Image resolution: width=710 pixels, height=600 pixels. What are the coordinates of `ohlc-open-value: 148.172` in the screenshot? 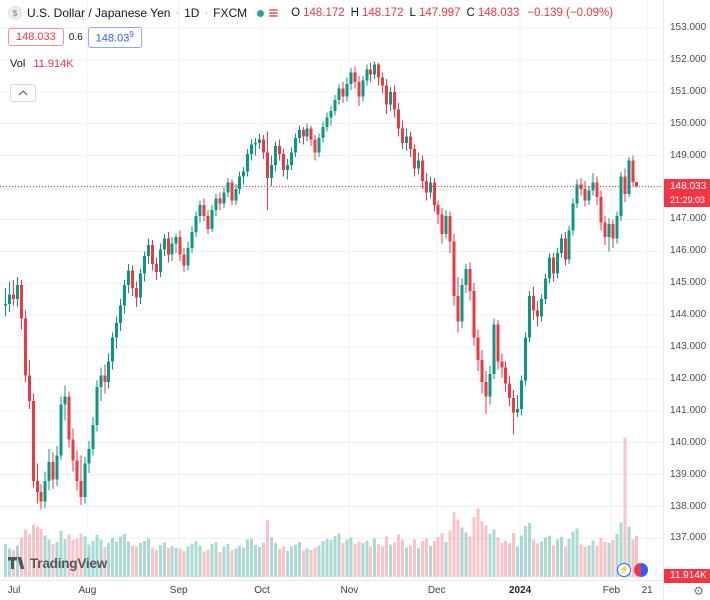 It's located at (324, 13).